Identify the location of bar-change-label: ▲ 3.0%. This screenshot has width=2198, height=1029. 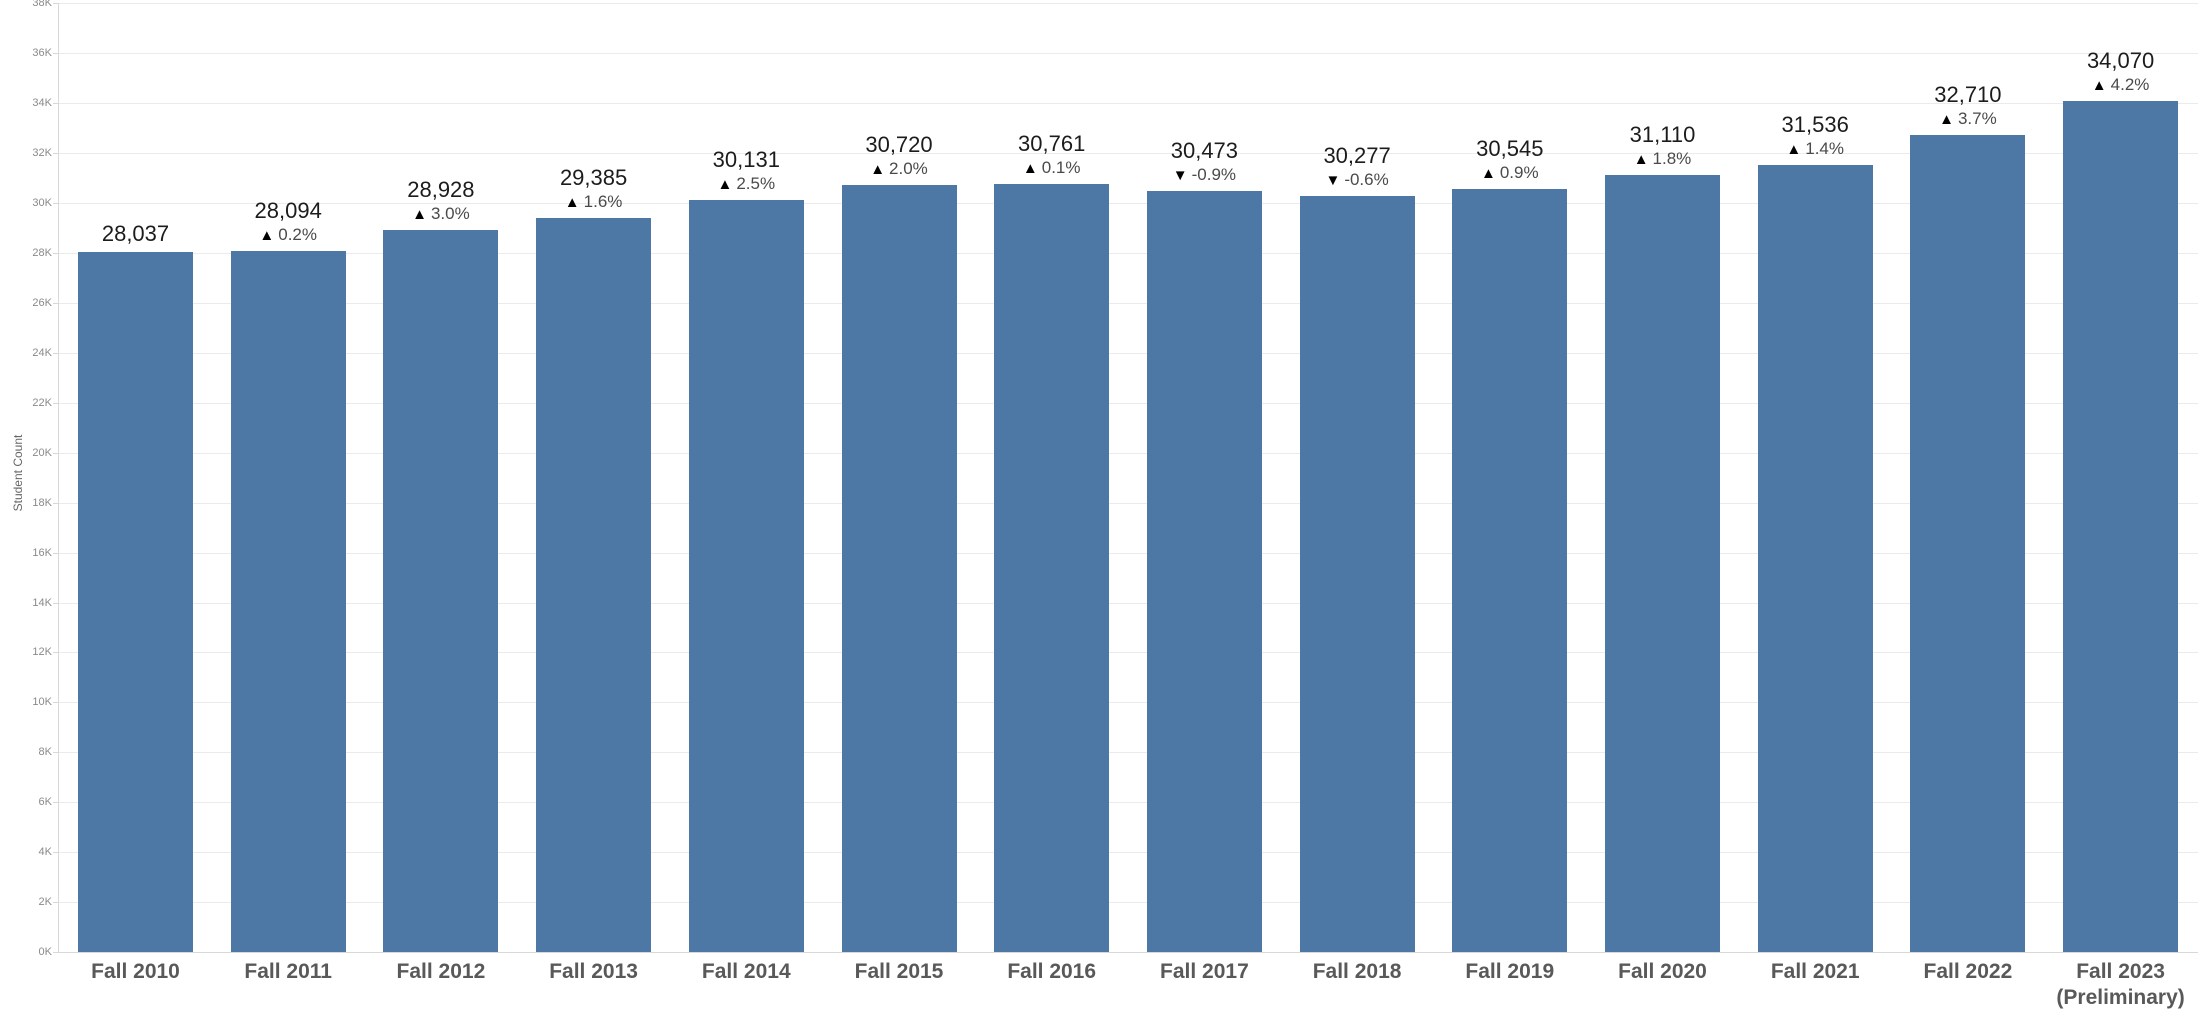
(441, 214).